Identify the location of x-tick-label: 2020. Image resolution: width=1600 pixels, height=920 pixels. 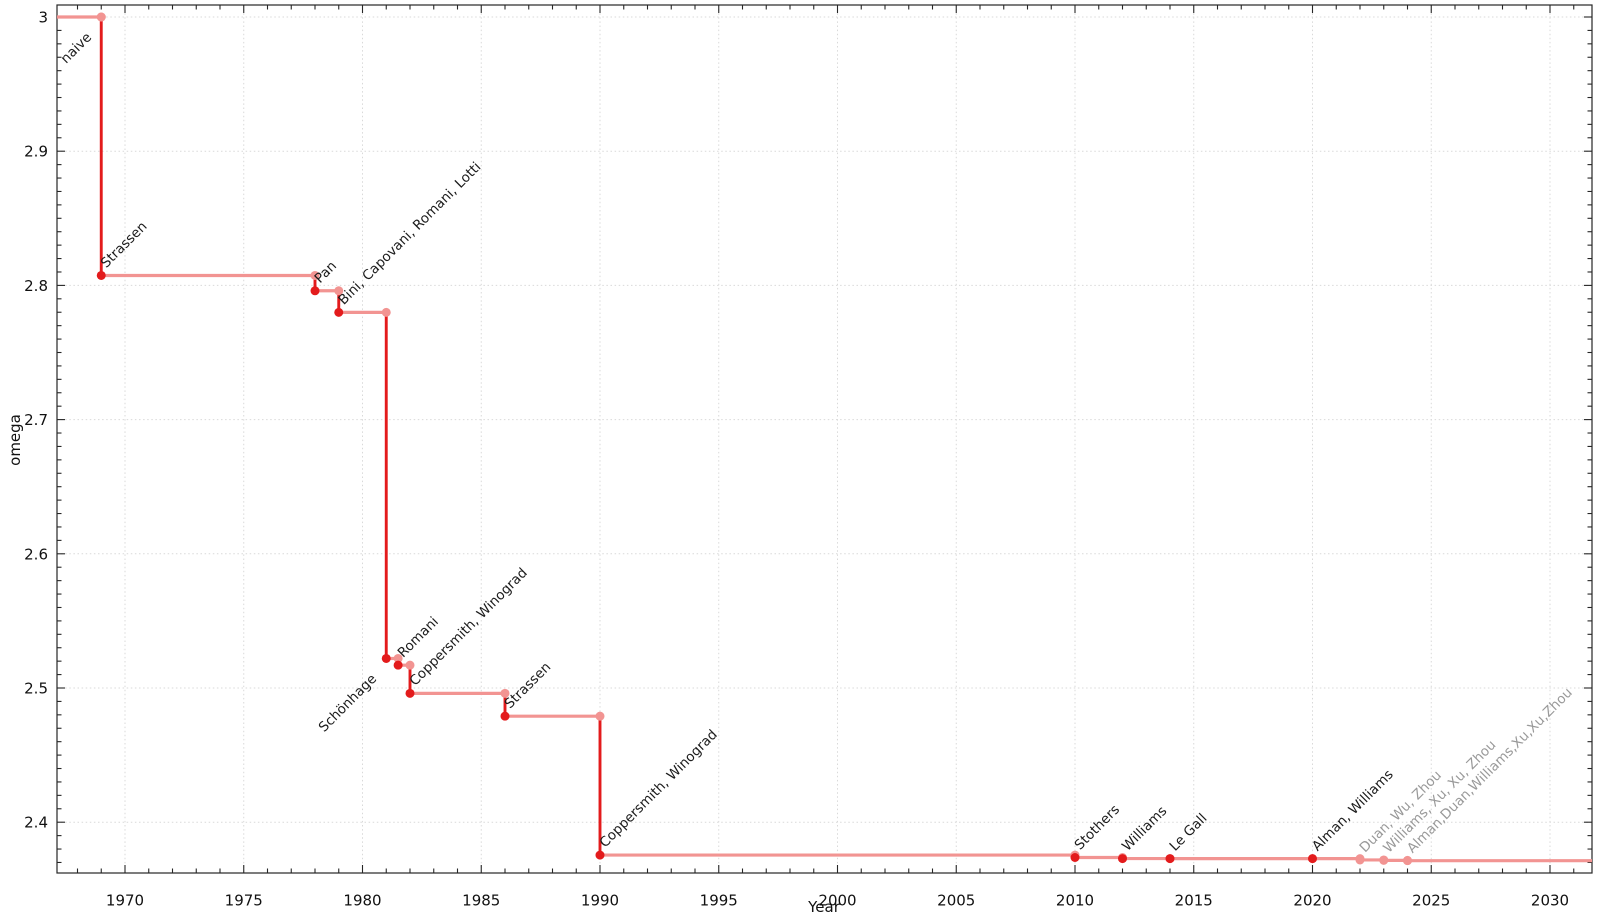
(1312, 901).